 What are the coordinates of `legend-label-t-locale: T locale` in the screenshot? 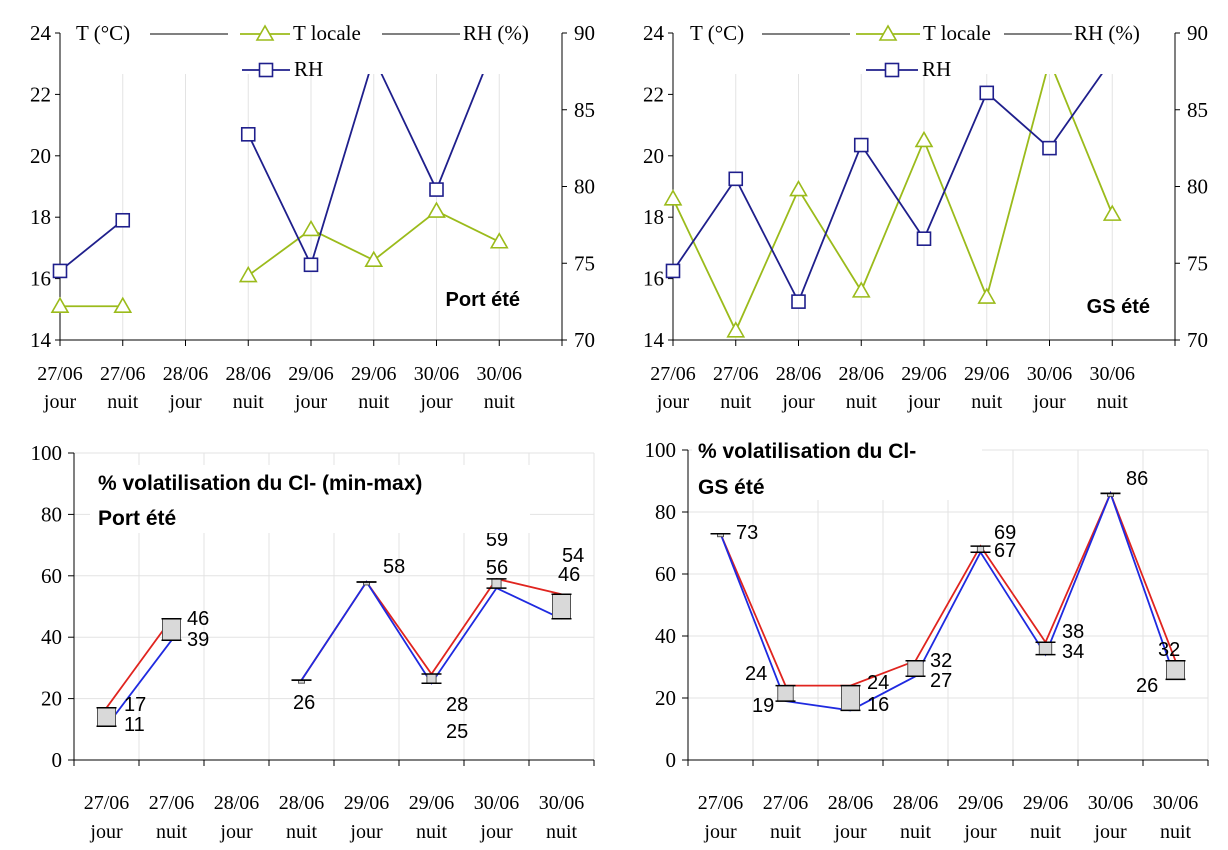 It's located at (957, 33).